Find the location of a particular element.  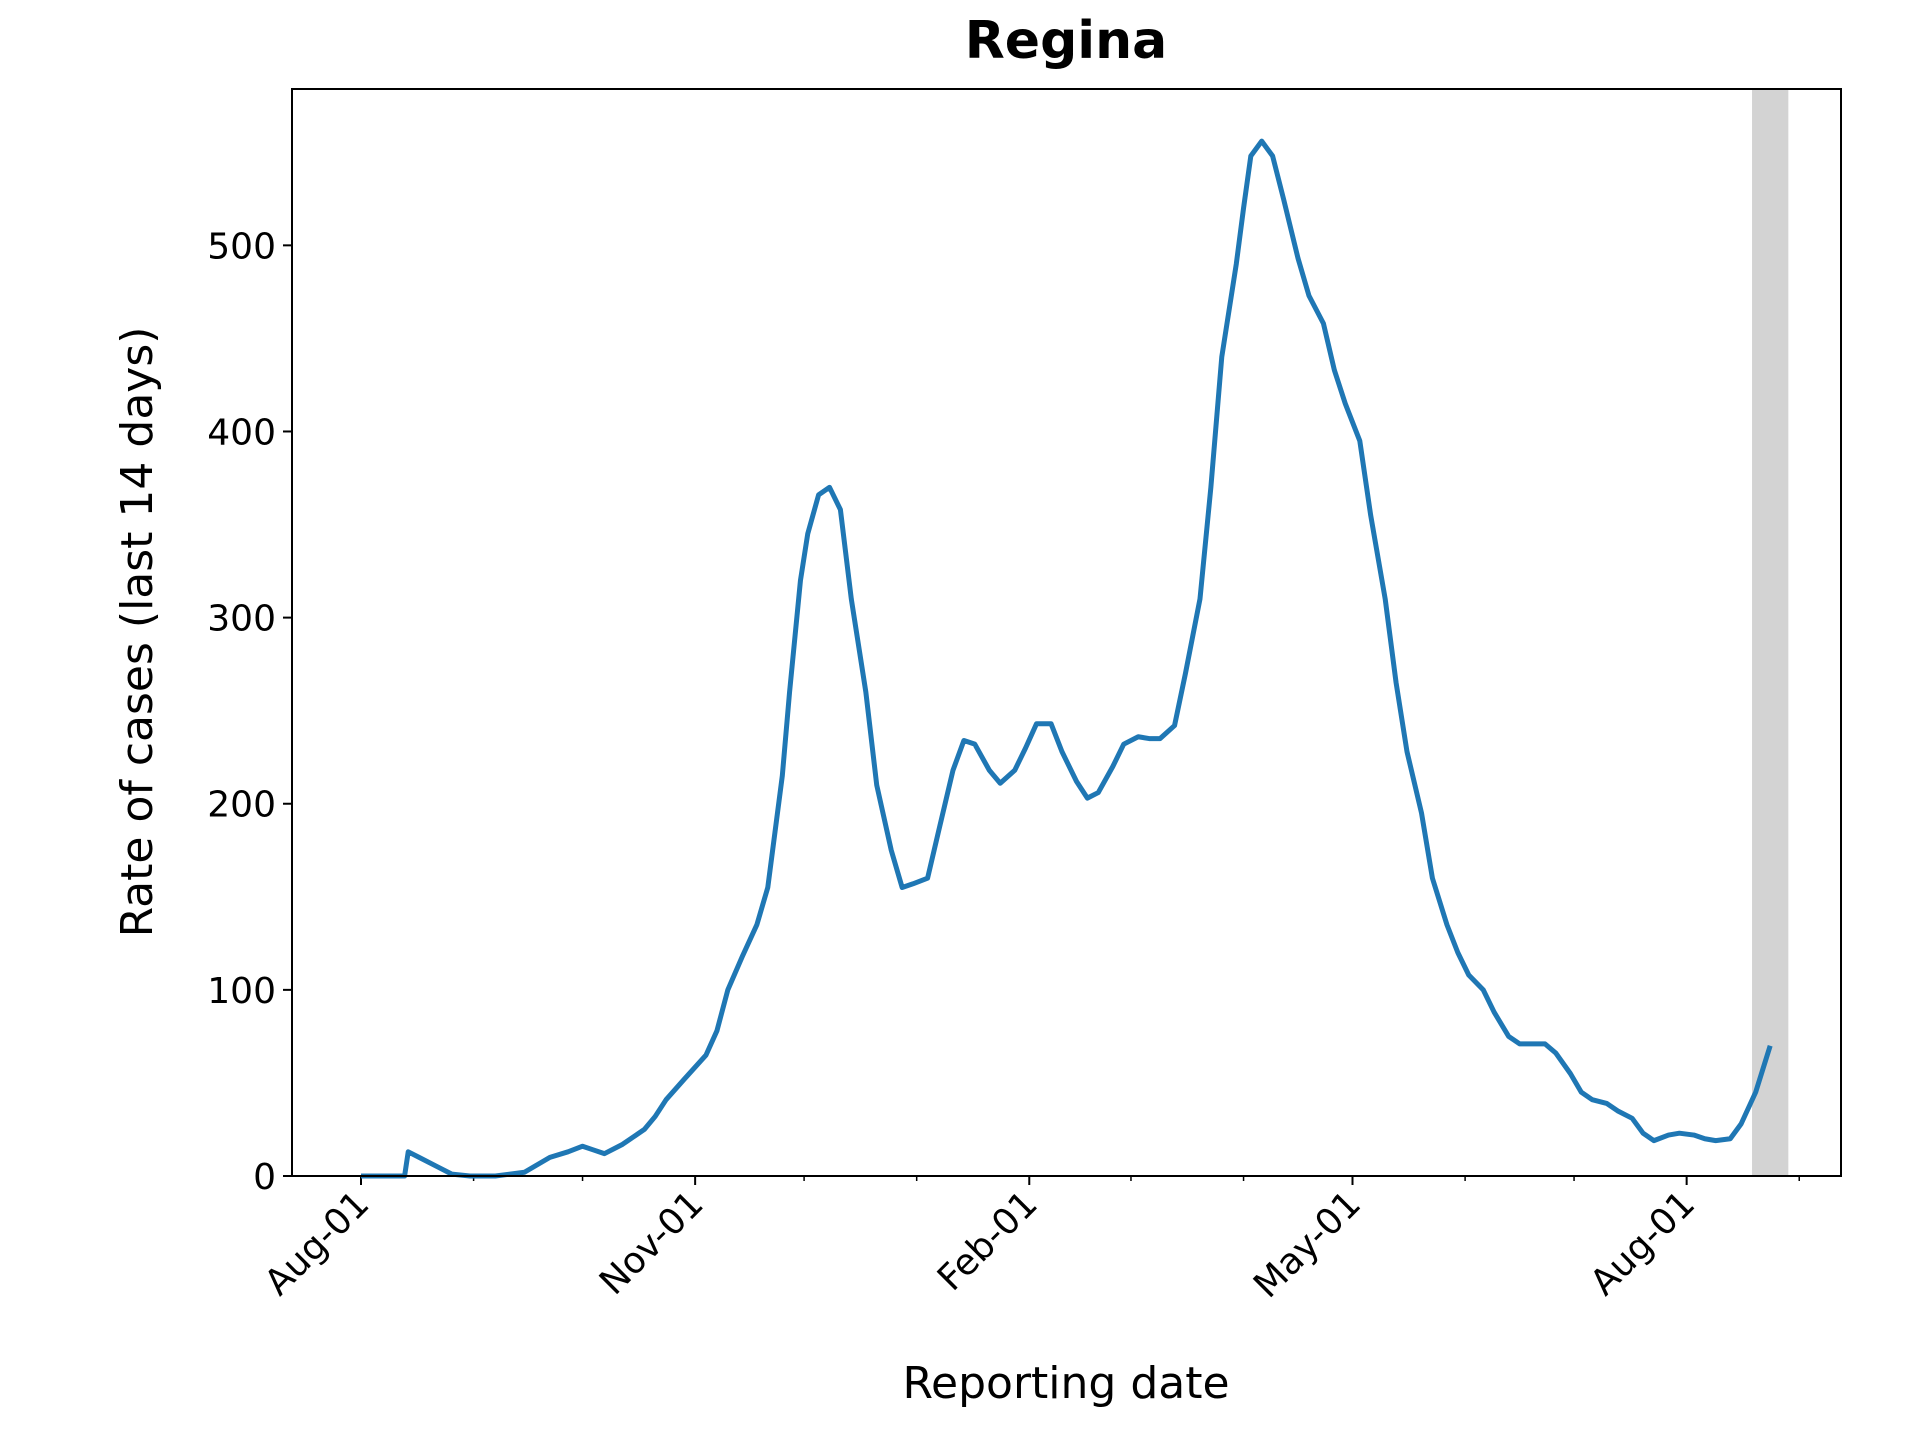

x-tick-label: May-01 is located at coordinates (1307, 1244).